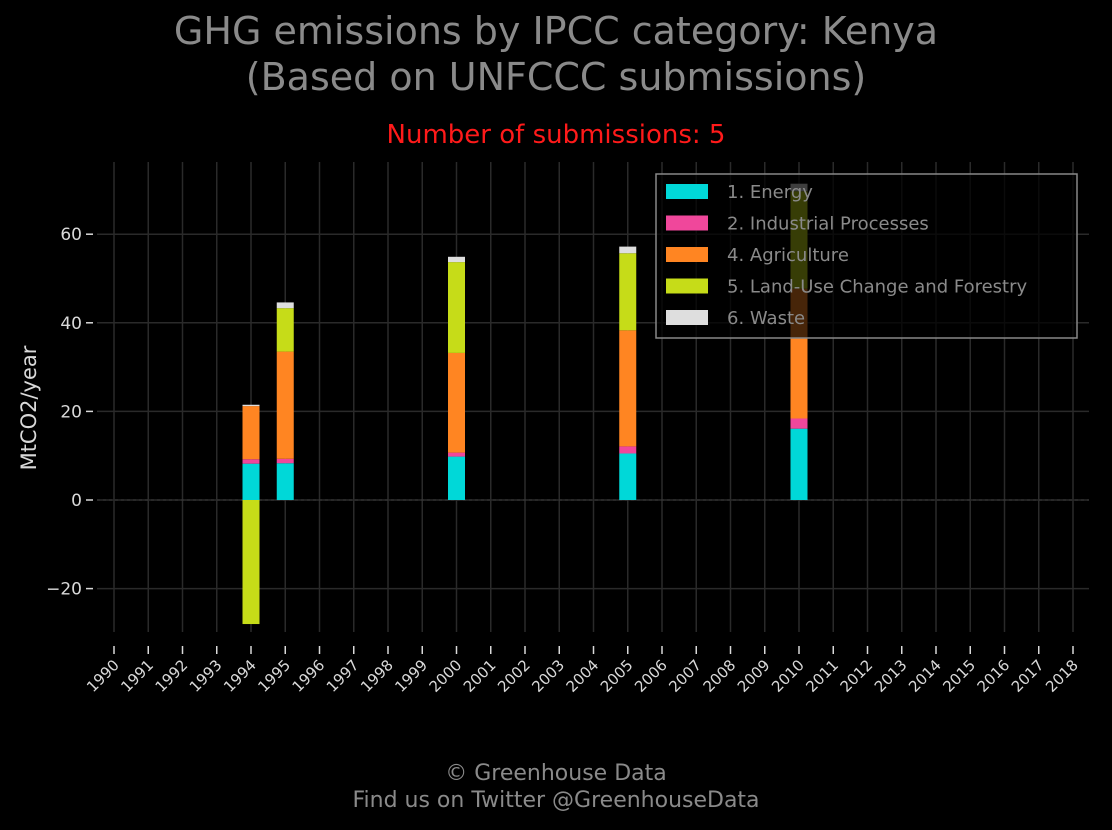  I want to click on x-tick-label: 2013, so click(891, 676).